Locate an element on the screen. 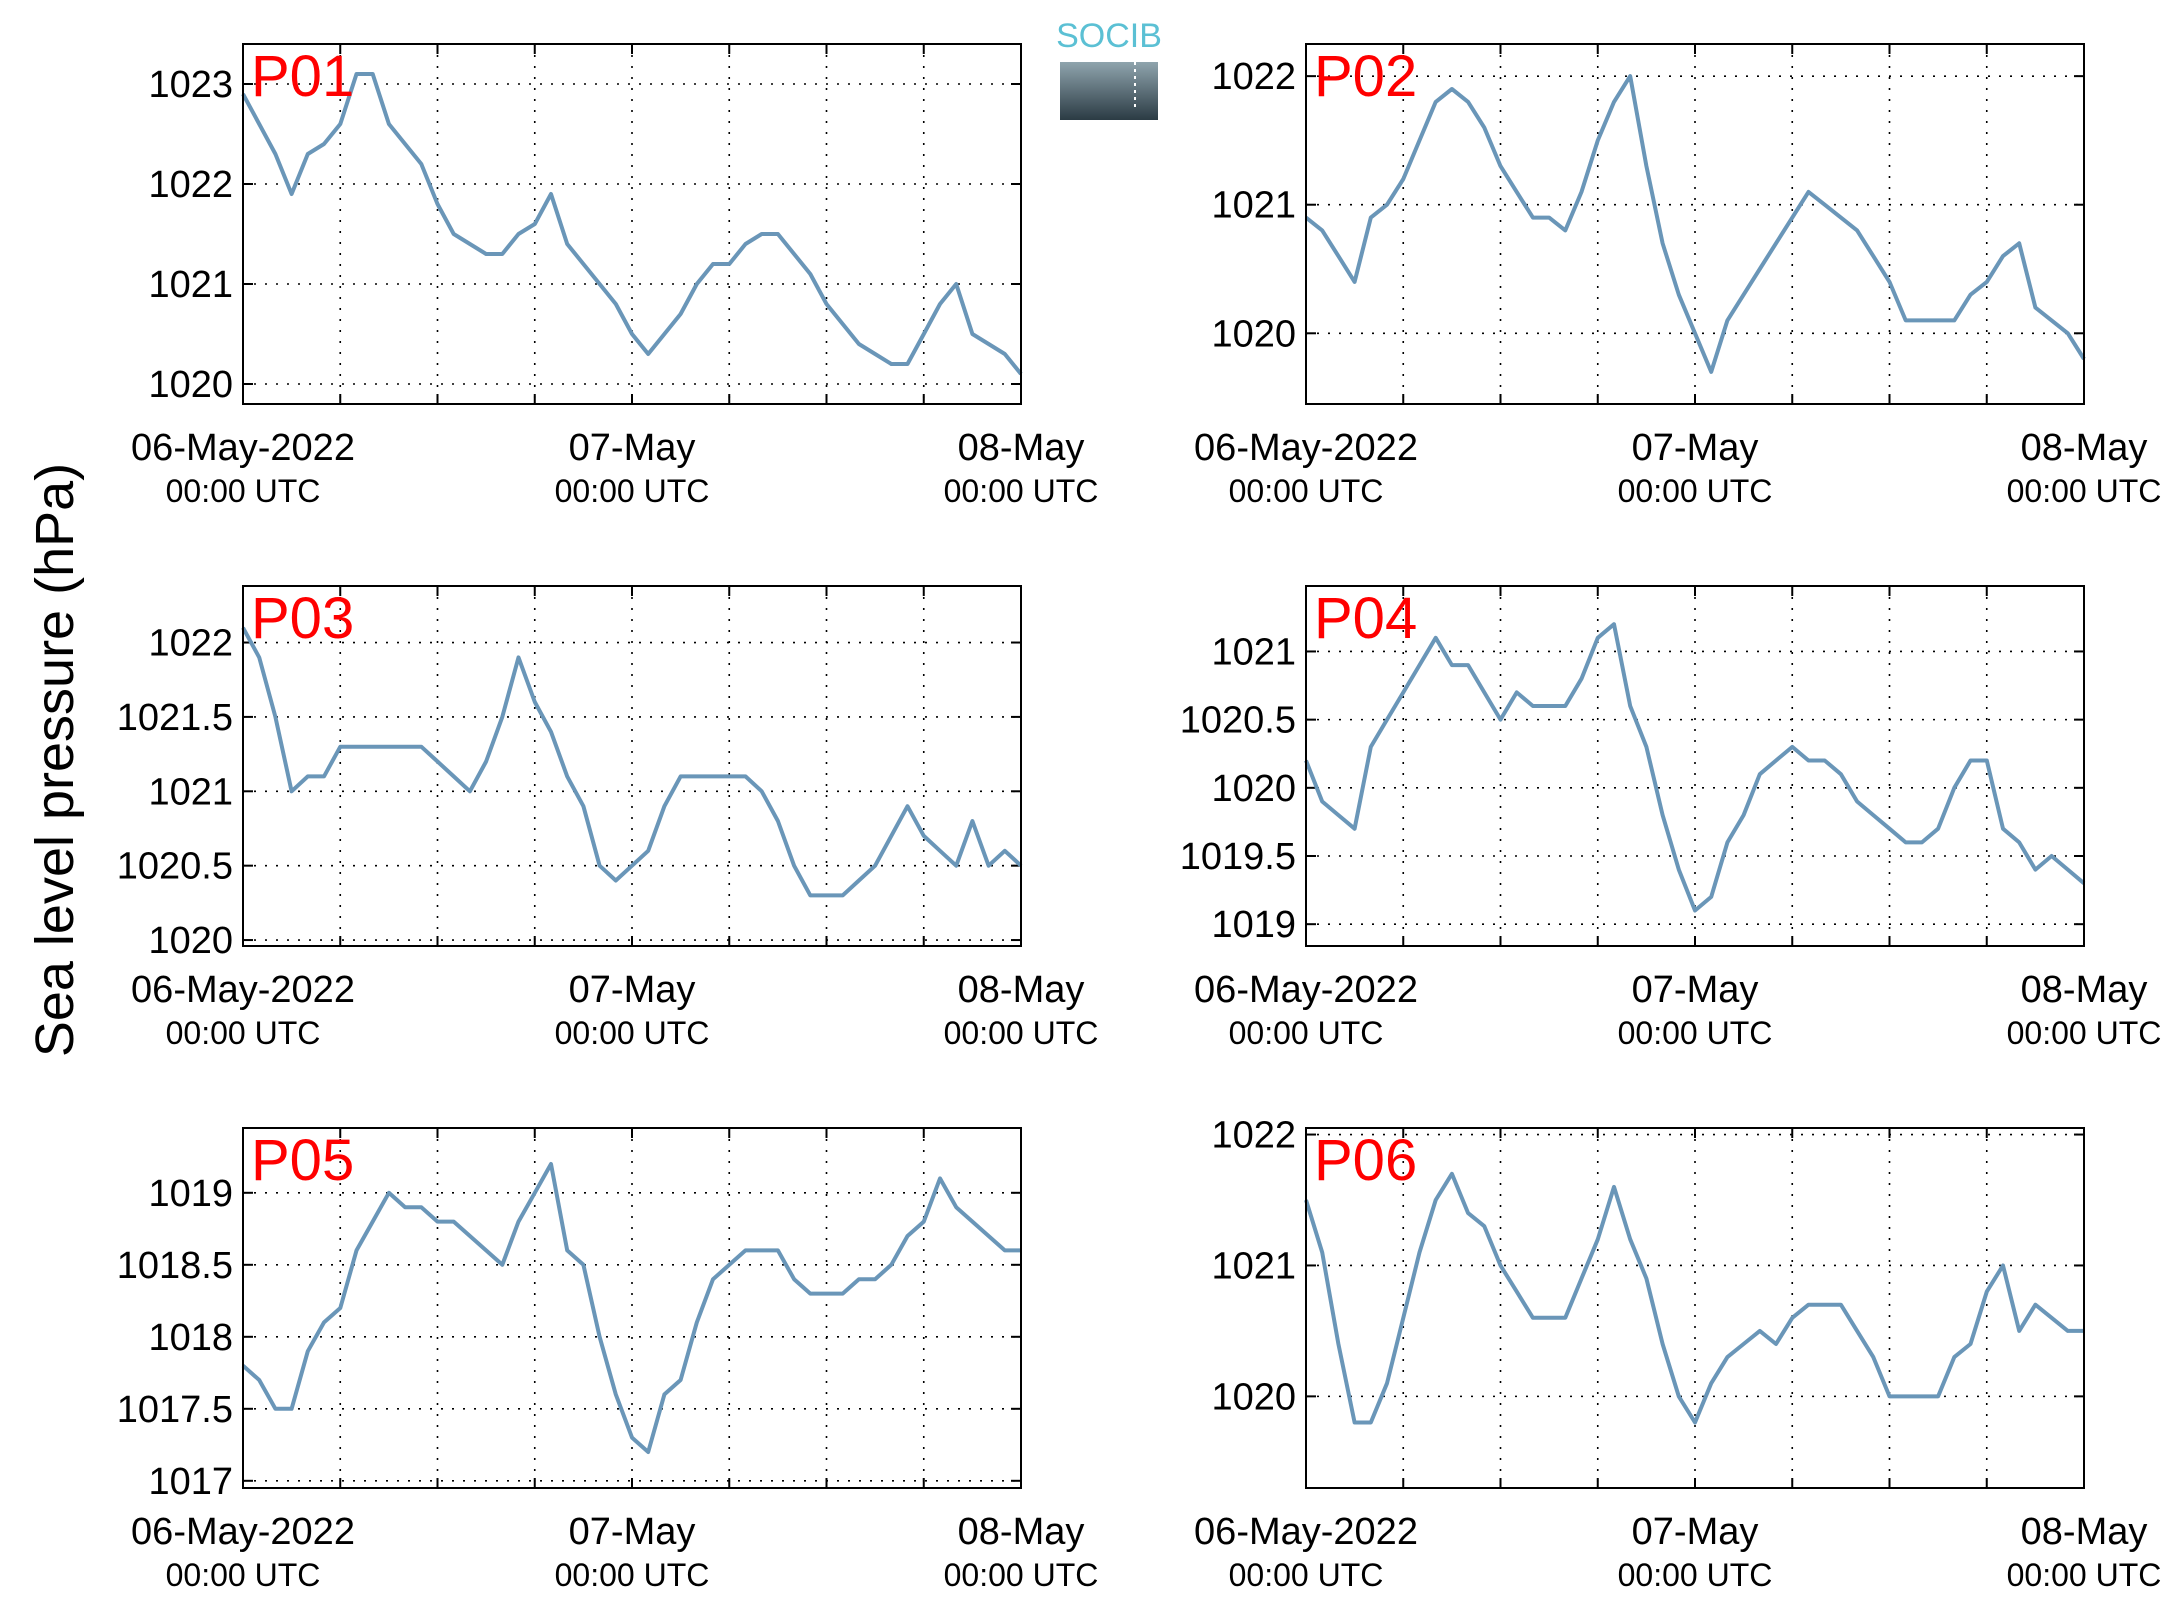 The image size is (2167, 1608). station-label-p04: P04 is located at coordinates (1365, 618).